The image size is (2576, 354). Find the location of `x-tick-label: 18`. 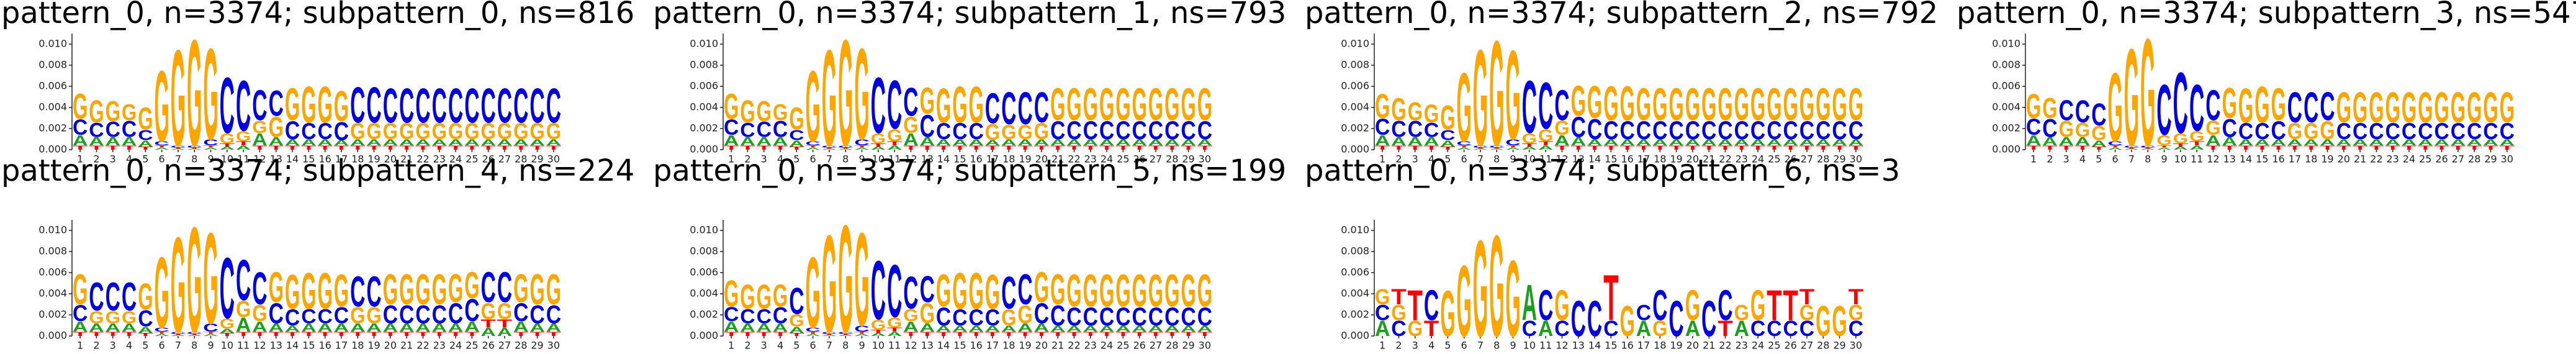

x-tick-label: 18 is located at coordinates (1660, 346).